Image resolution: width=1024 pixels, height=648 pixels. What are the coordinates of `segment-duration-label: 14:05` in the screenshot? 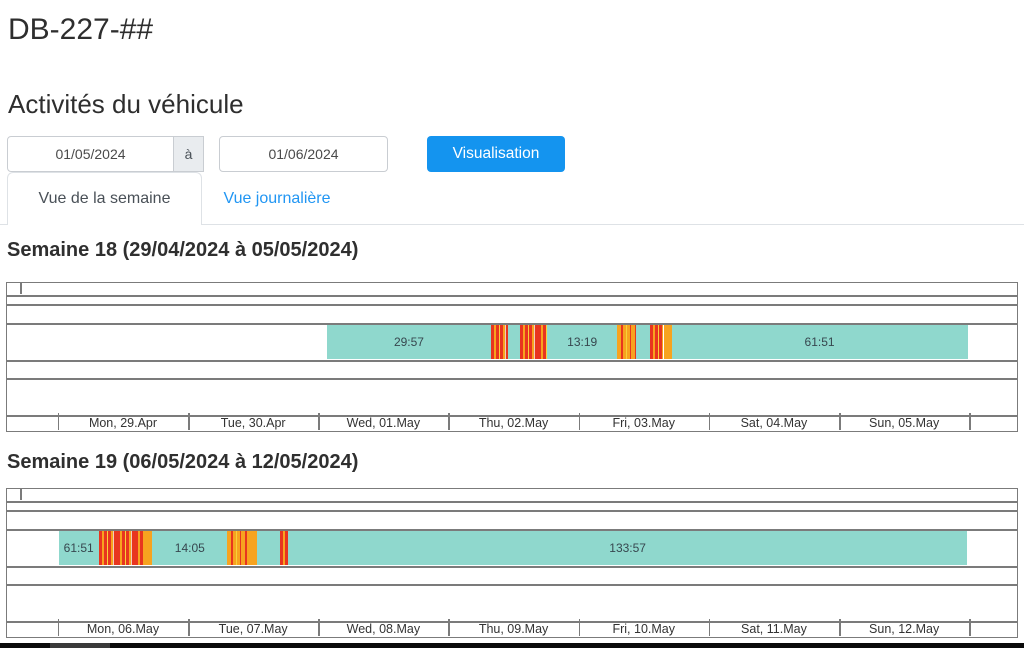 It's located at (189, 548).